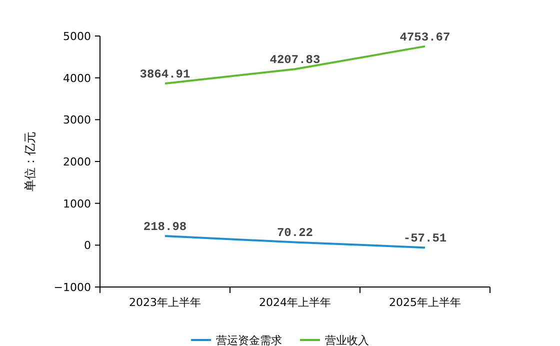 The height and width of the screenshot is (346, 560). I want to click on data-label: 218.98, so click(165, 227).